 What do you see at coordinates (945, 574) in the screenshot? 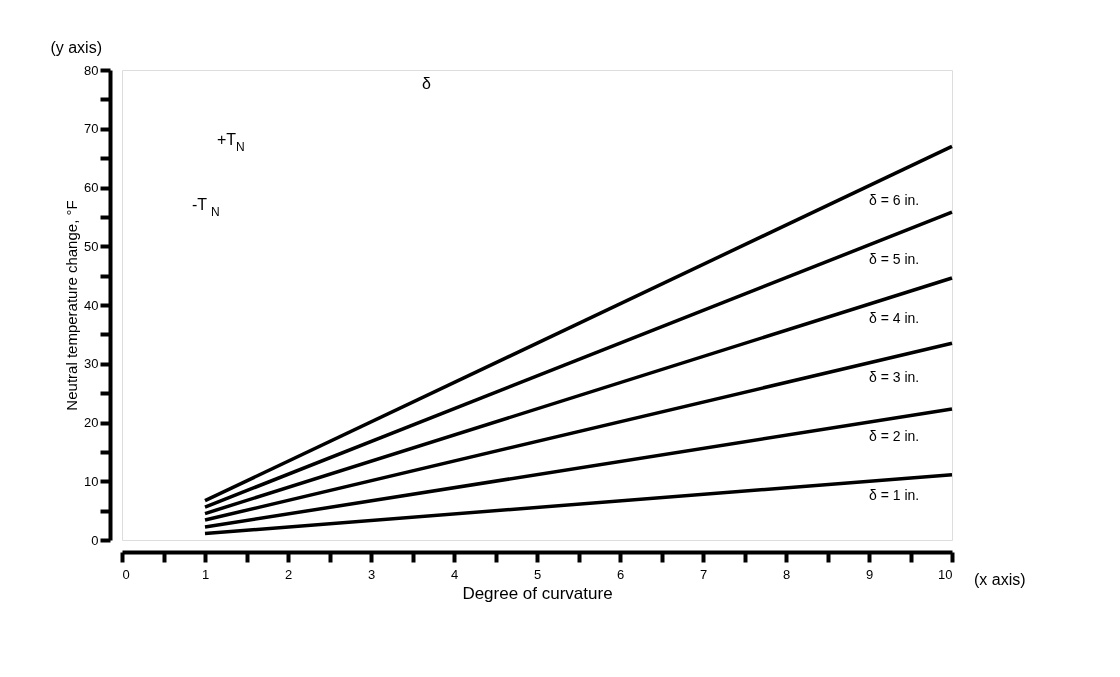
I see `x-tick-label: 10` at bounding box center [945, 574].